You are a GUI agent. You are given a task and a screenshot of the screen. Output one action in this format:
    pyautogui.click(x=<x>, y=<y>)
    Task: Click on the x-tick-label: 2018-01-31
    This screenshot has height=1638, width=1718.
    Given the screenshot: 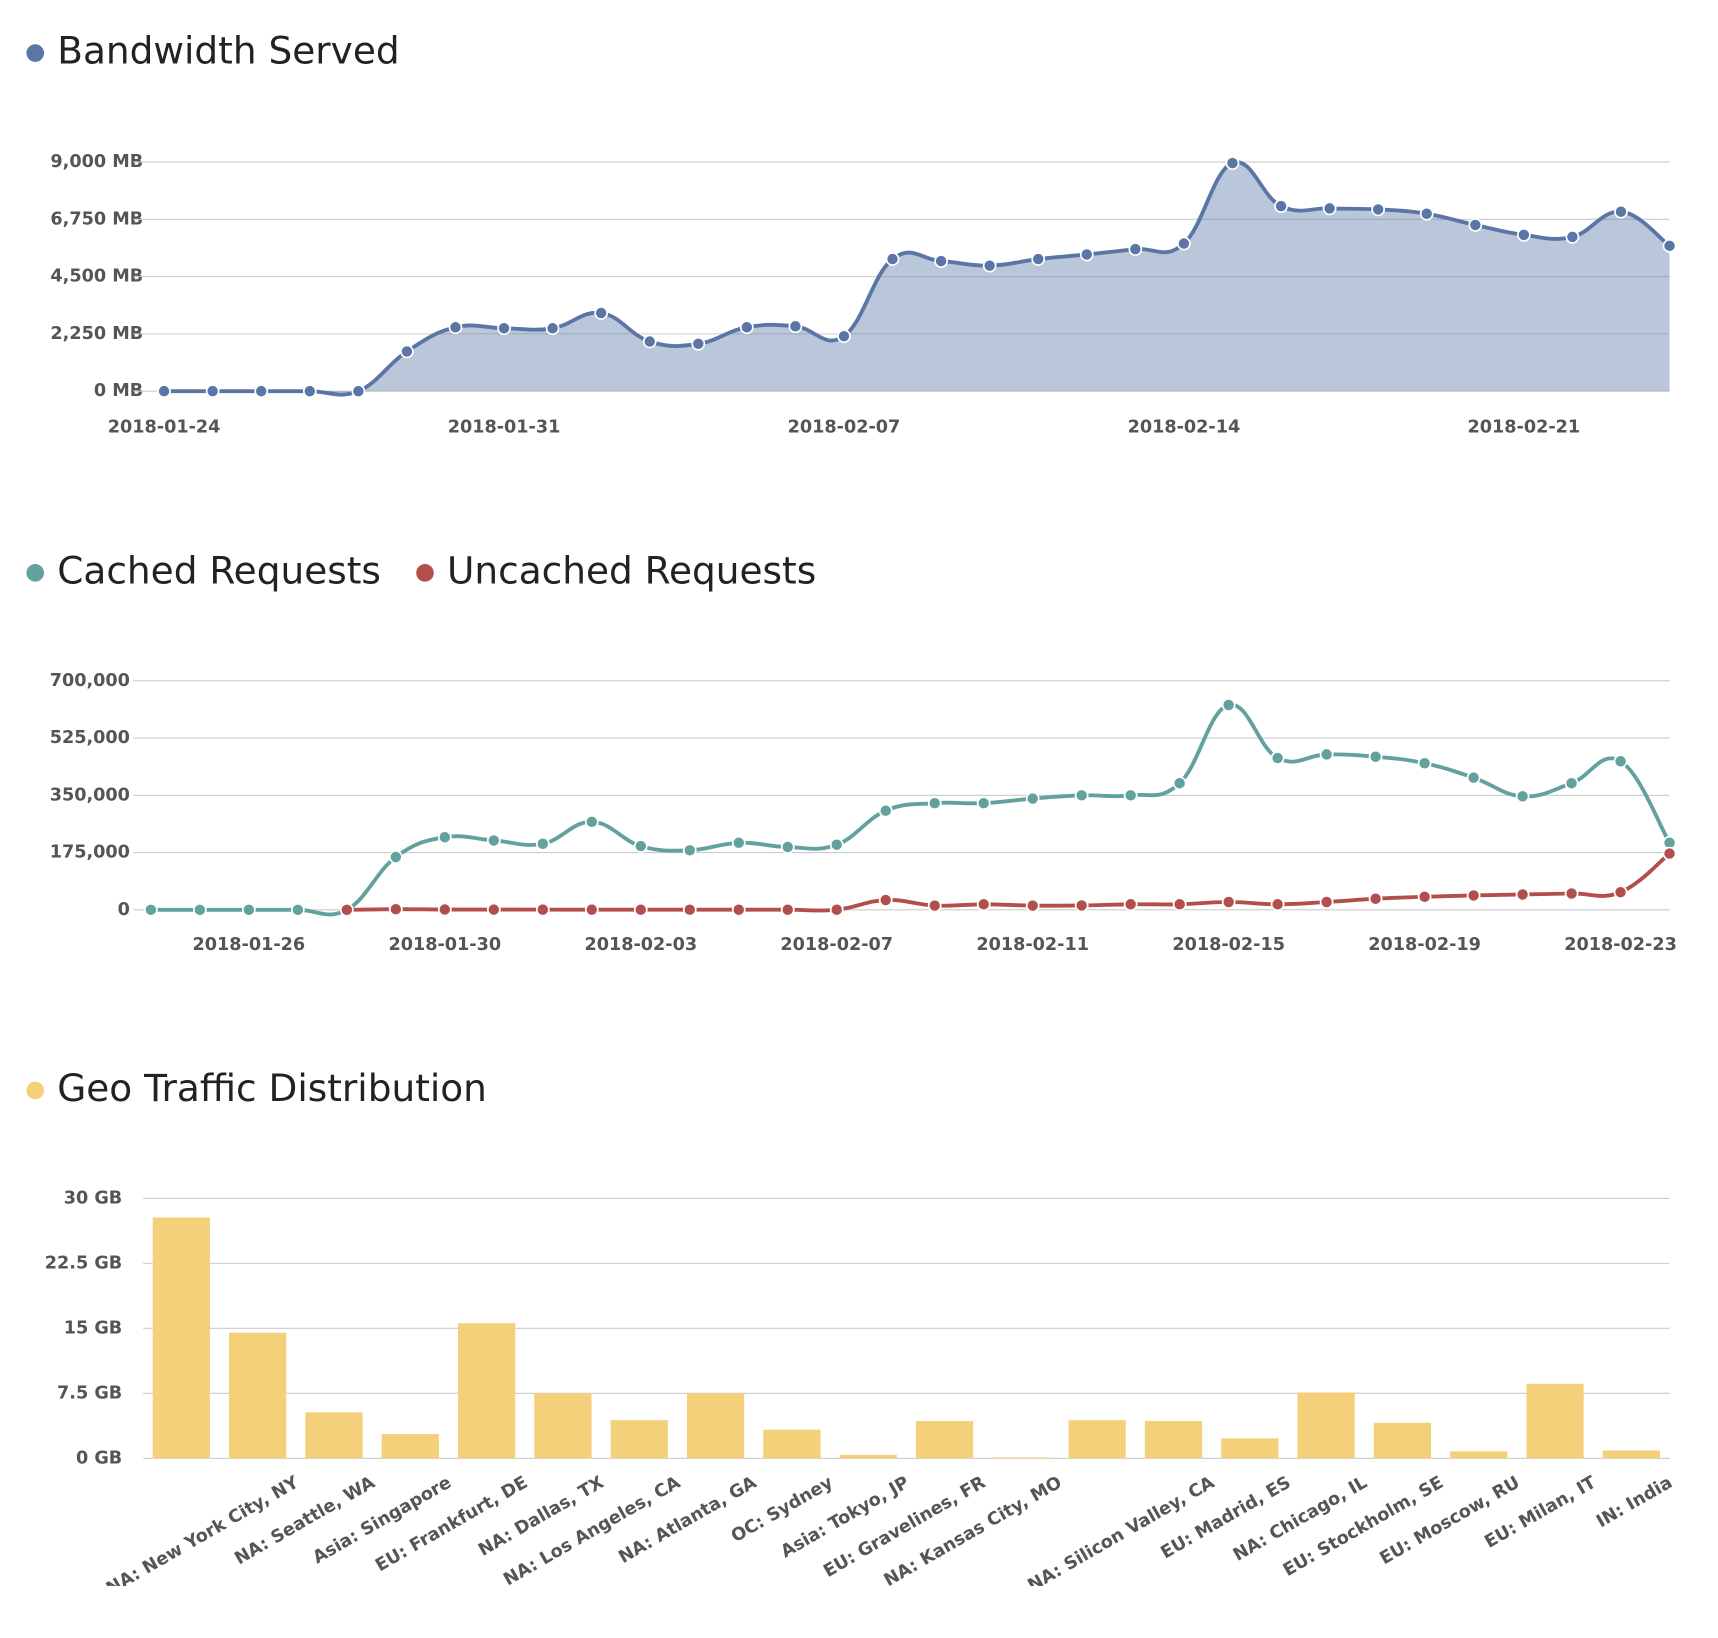 What is the action you would take?
    pyautogui.click(x=504, y=427)
    